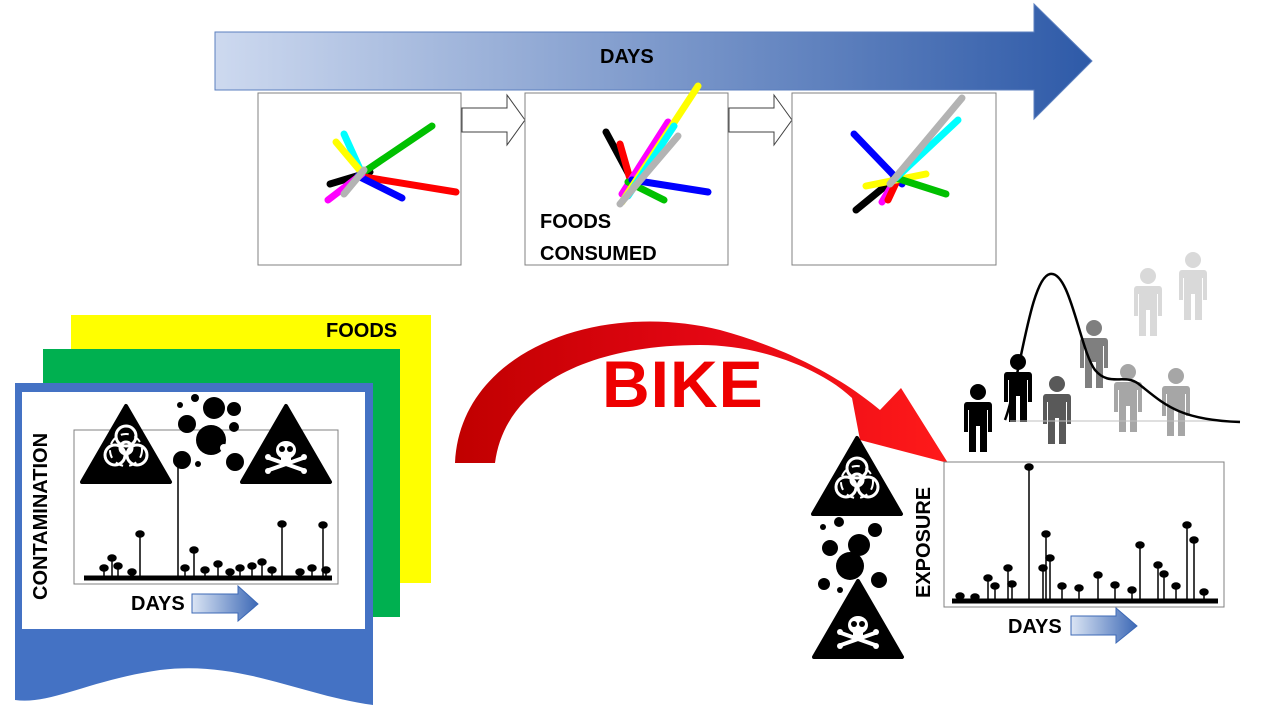  Describe the element at coordinates (41, 516) in the screenshot. I see `contamination-axis-label: CONTAMINATION` at that location.